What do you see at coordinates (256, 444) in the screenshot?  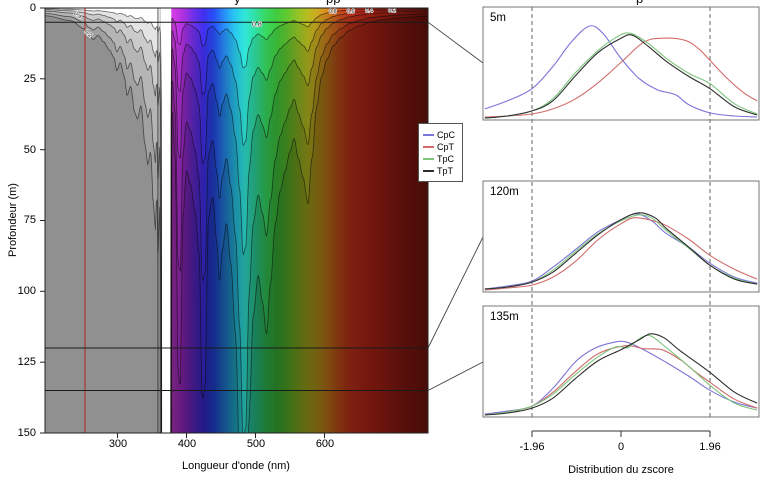 I see `x-tick-label-500: 500` at bounding box center [256, 444].